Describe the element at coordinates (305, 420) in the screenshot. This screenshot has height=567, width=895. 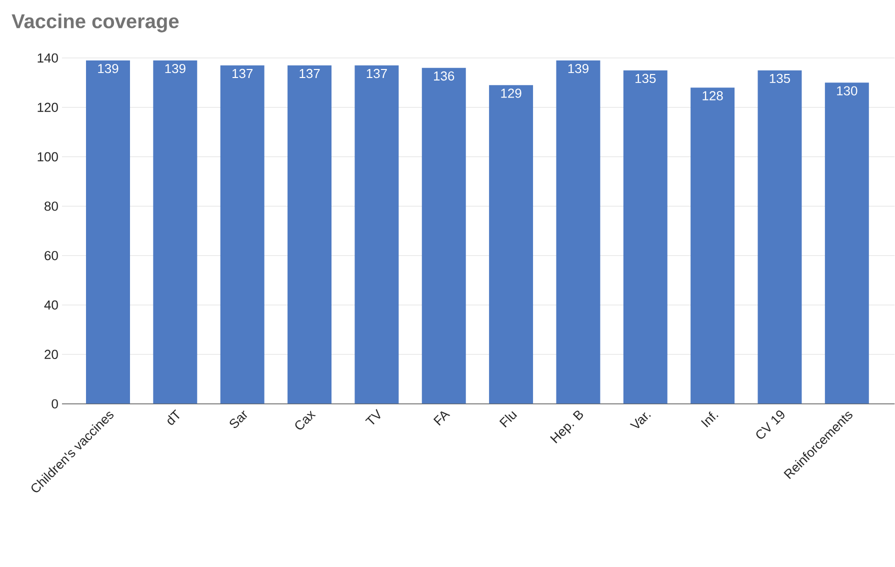
I see `x-tick-label: Cax` at that location.